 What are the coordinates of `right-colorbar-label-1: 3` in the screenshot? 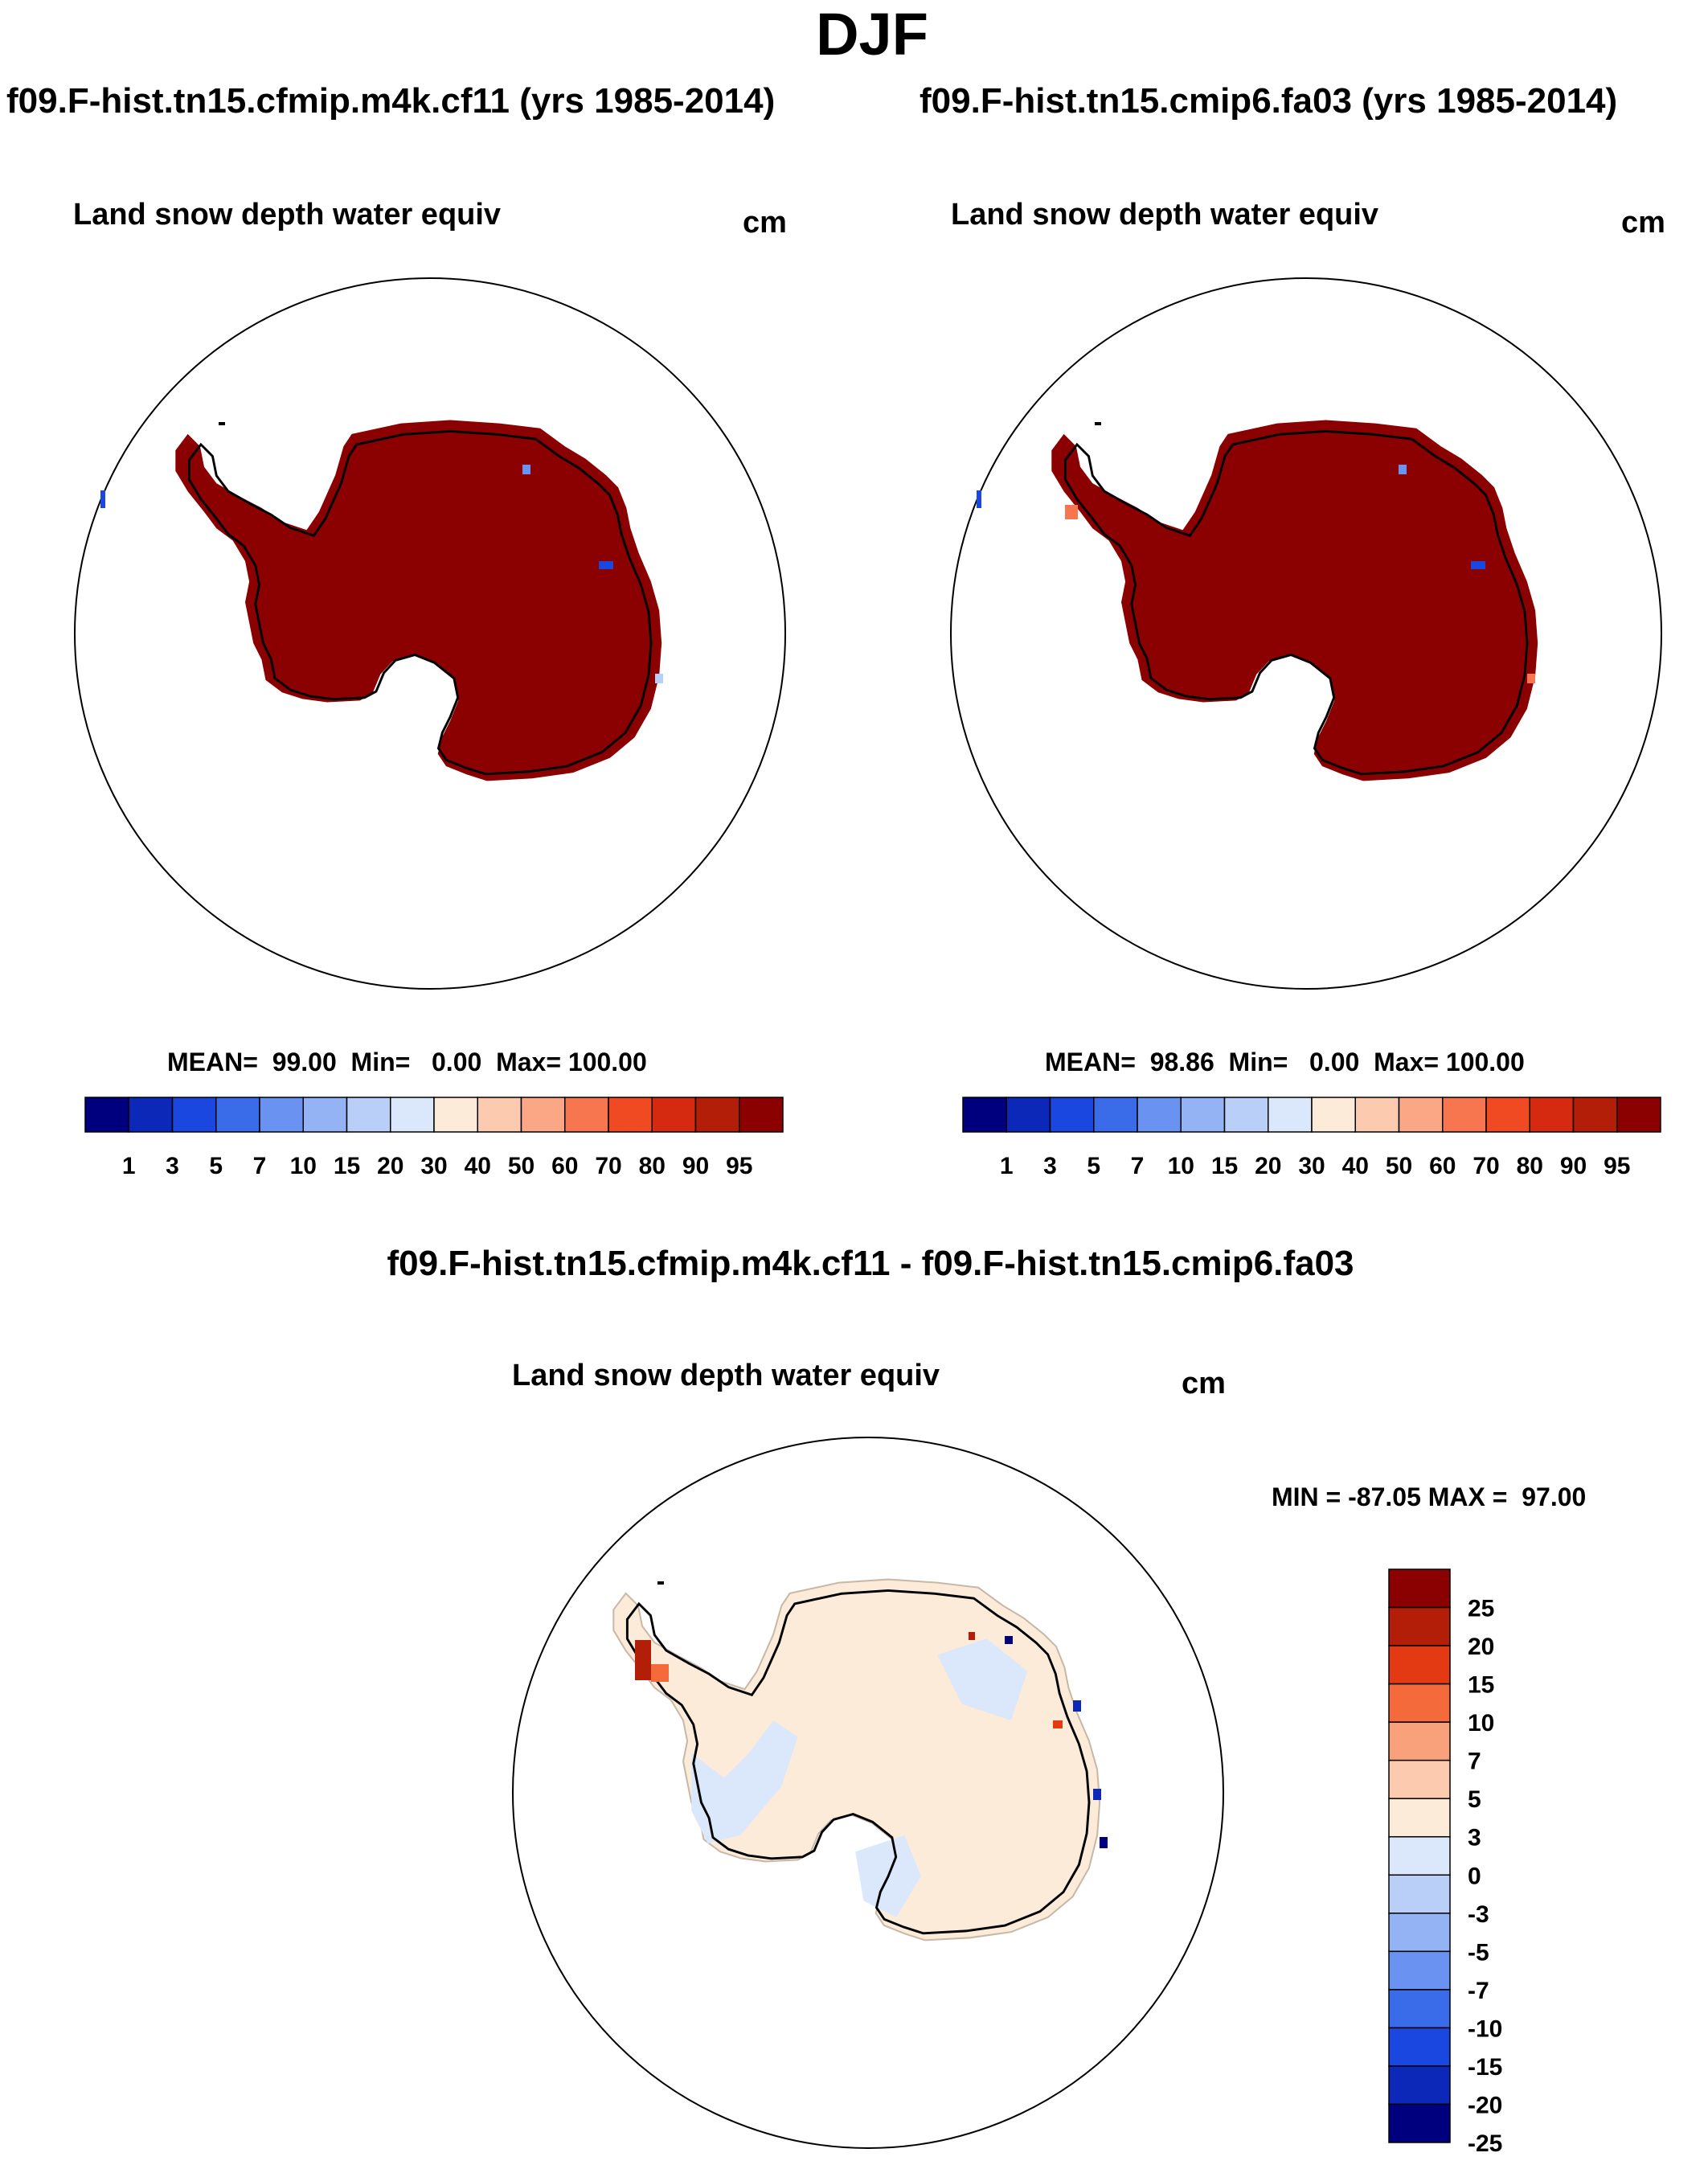 It's located at (1050, 1166).